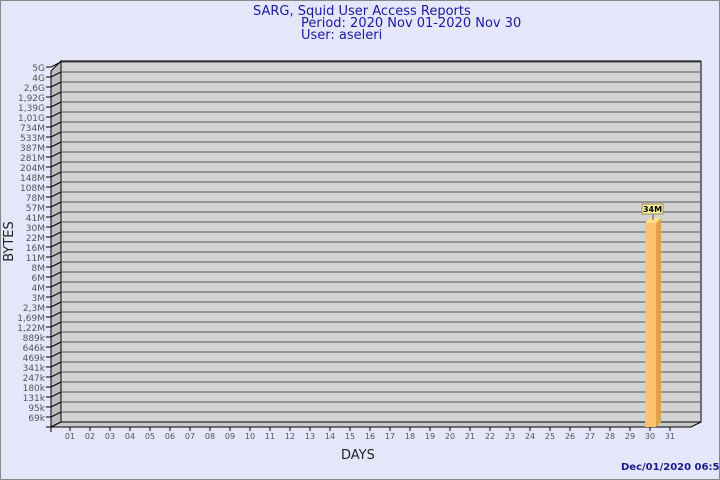 This screenshot has height=480, width=720. What do you see at coordinates (470, 436) in the screenshot?
I see `x-tick-label: 21` at bounding box center [470, 436].